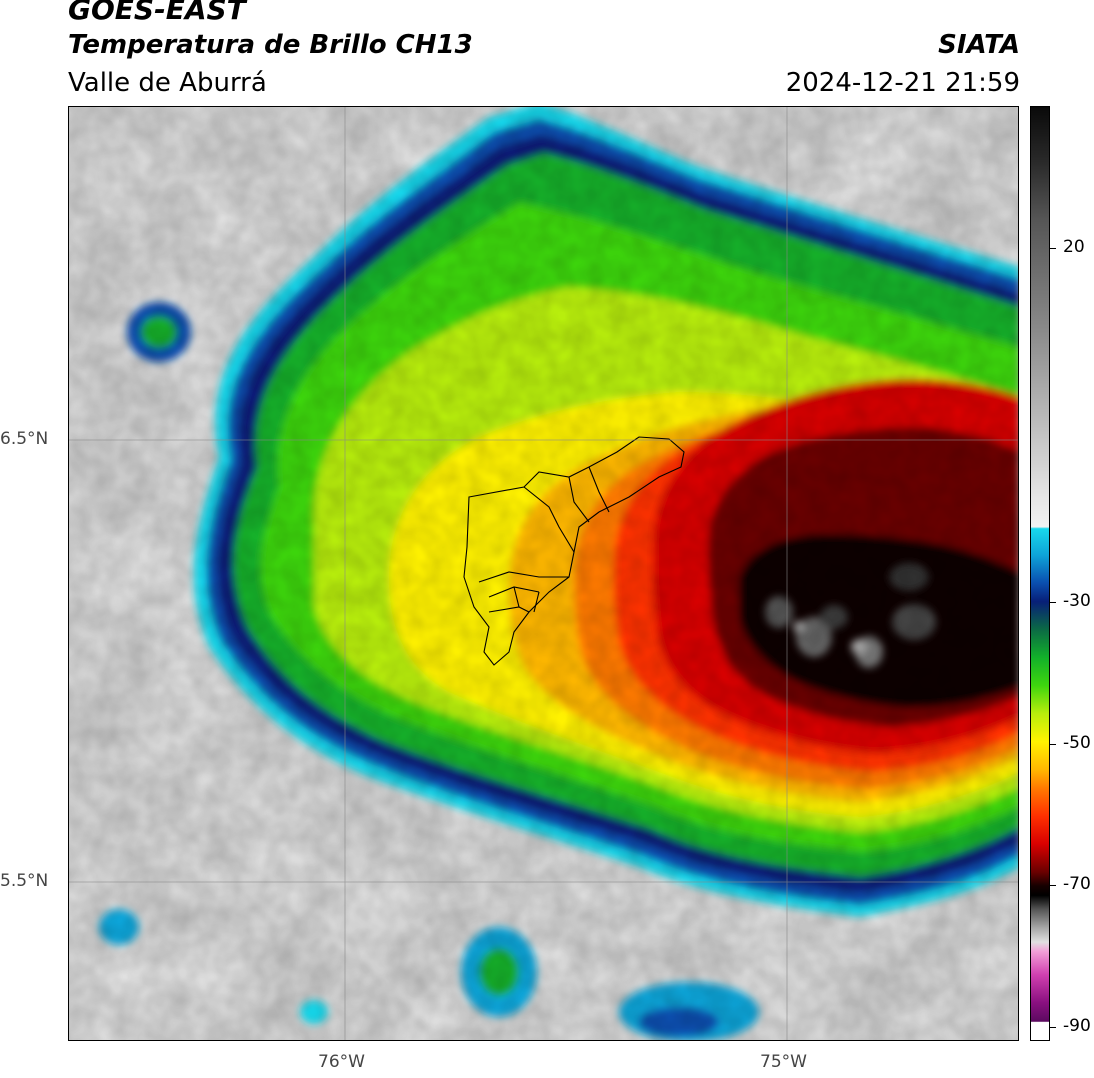  I want to click on satellite-title: GOES-EAST, so click(157, 13).